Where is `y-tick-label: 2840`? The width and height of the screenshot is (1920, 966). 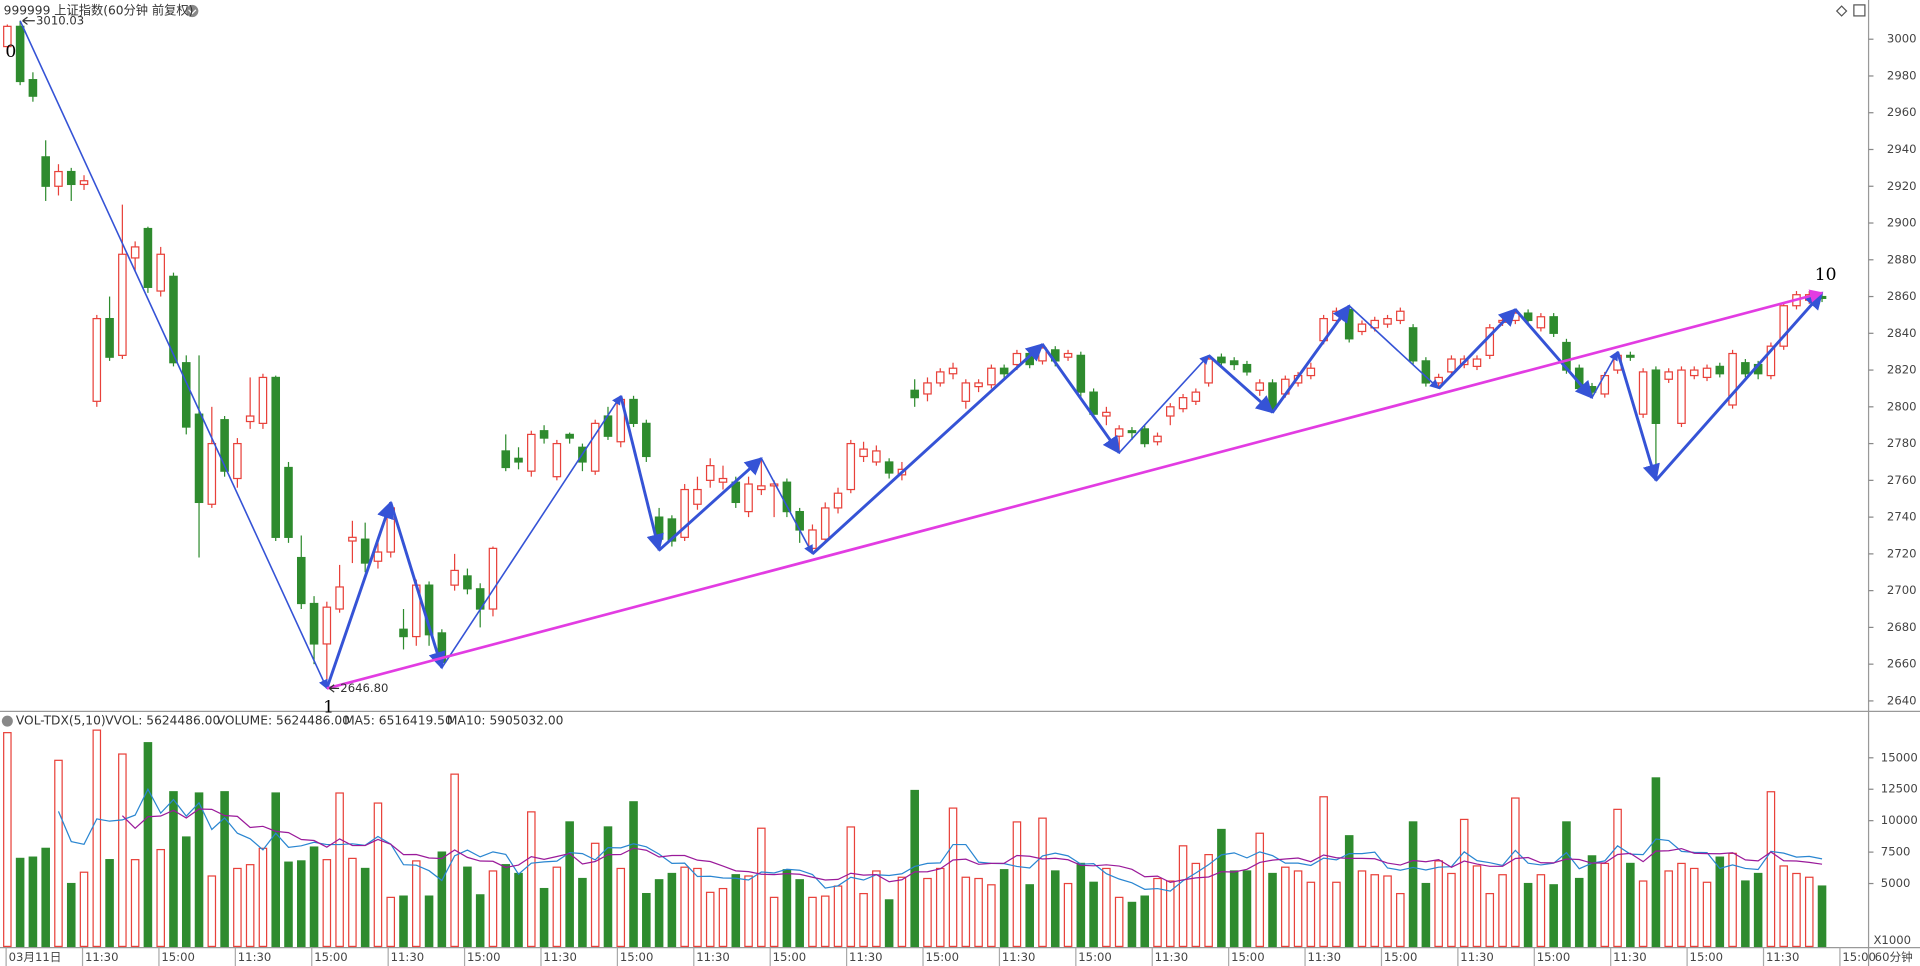
y-tick-label: 2840 is located at coordinates (1902, 333).